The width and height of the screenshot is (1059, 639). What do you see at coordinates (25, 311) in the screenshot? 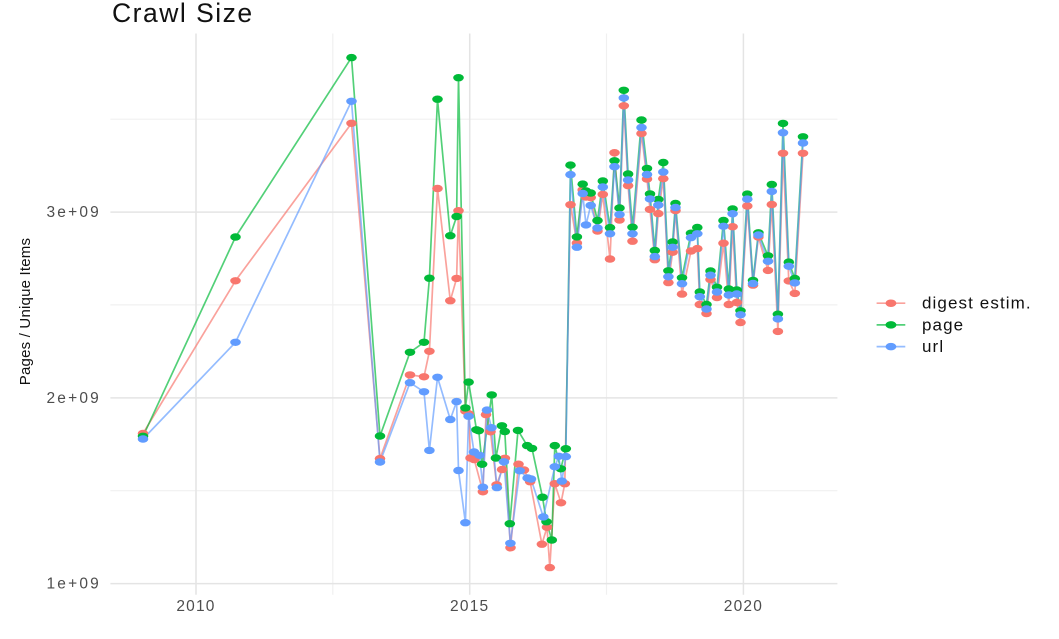
I see `svg-text: Pages / Unique Items` at bounding box center [25, 311].